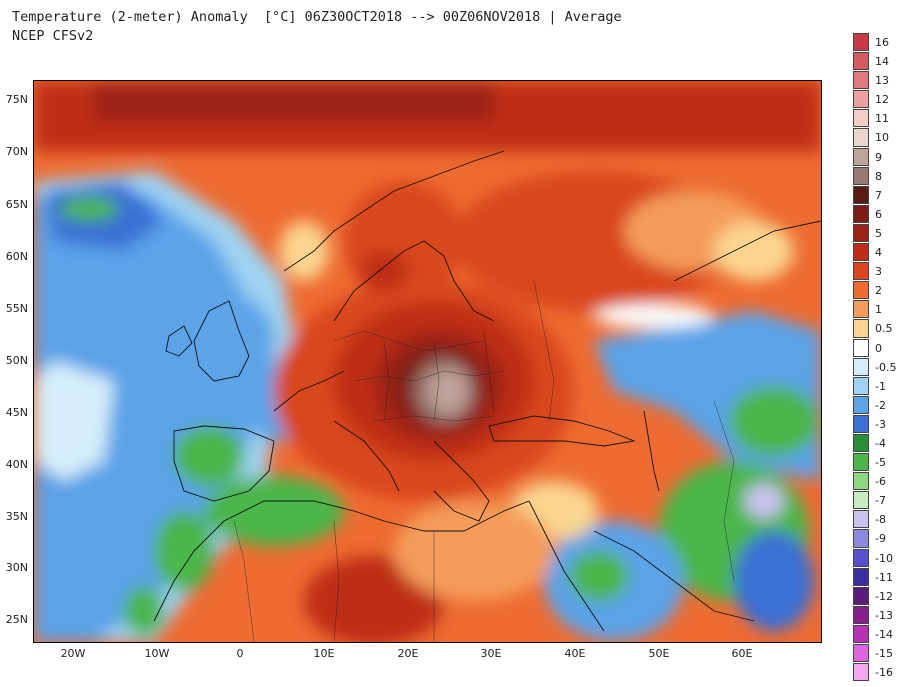 The height and width of the screenshot is (687, 900). I want to click on colorbar-label: -0.5, so click(886, 367).